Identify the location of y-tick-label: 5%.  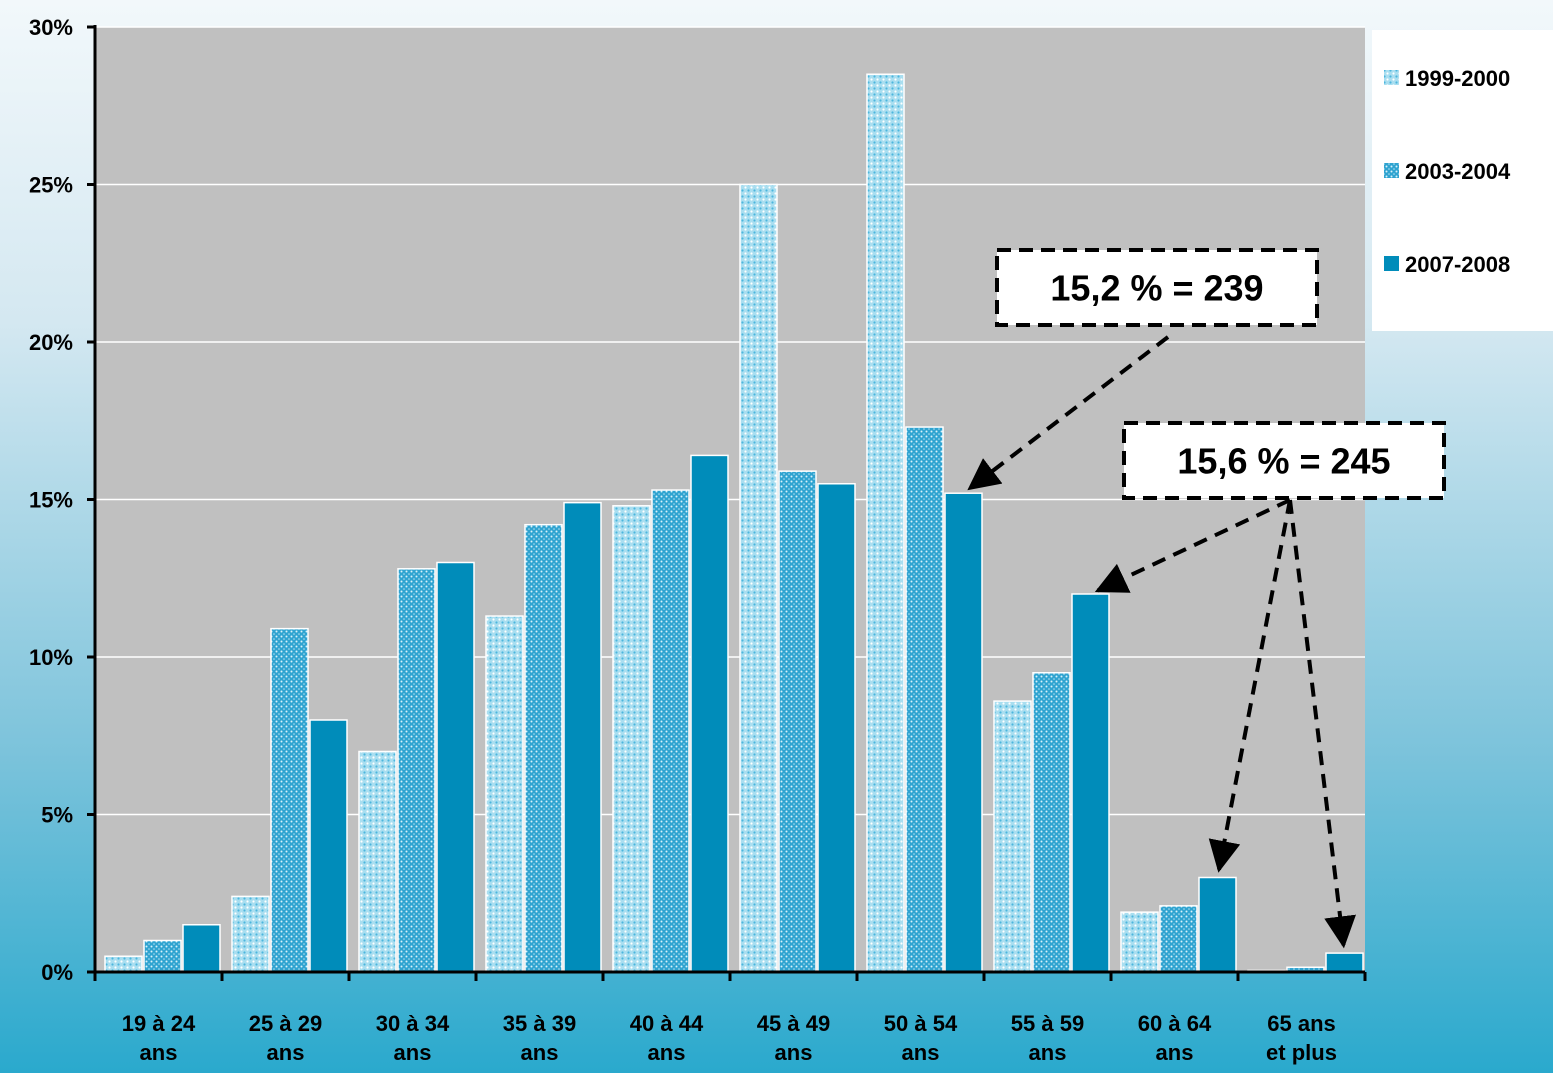
(57, 815).